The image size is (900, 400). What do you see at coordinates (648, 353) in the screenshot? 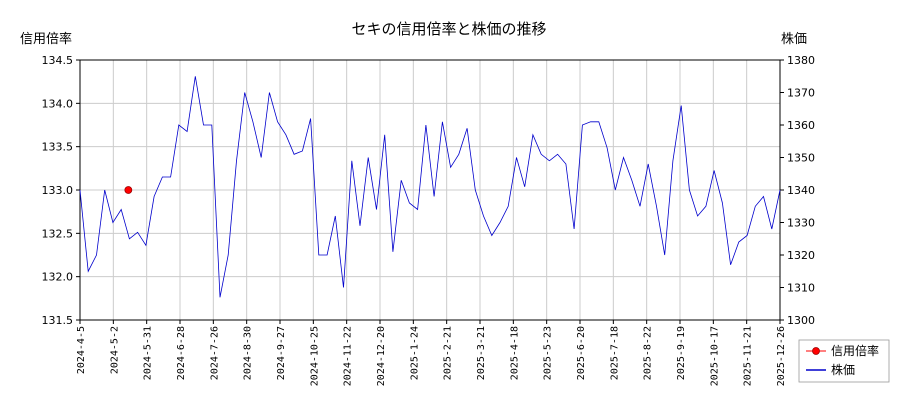
I see `x-tick-label: 2025-8-22` at bounding box center [648, 353].